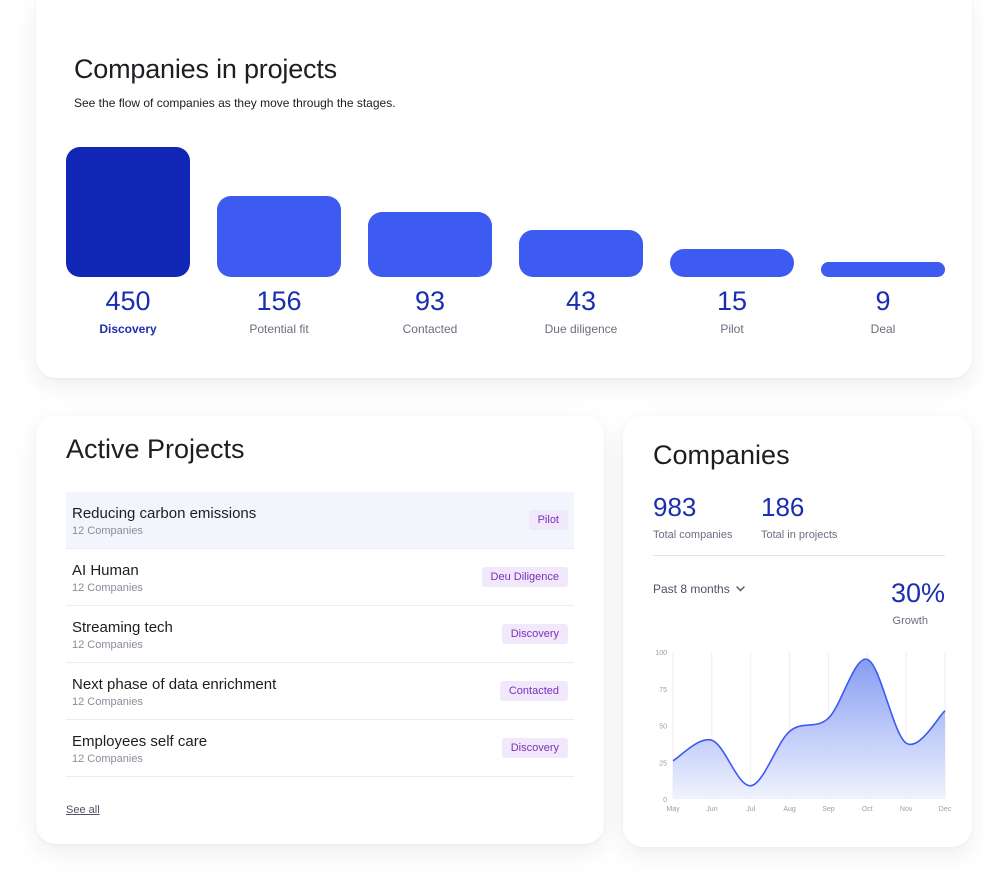  Describe the element at coordinates (661, 653) in the screenshot. I see `y-tick-label: 100` at that location.